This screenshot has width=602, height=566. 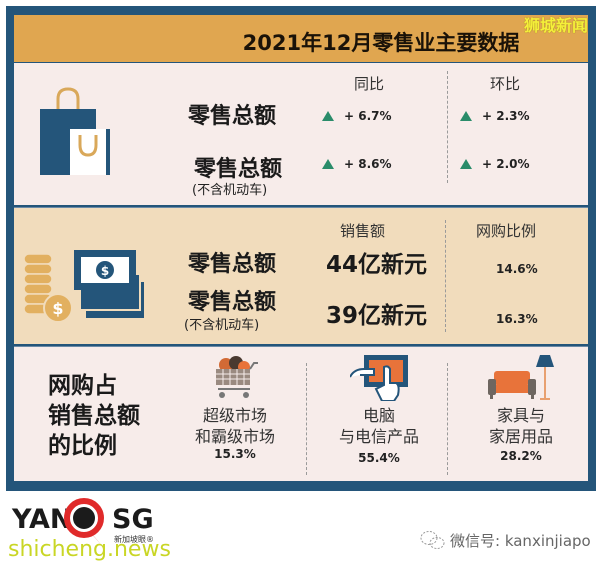 I want to click on logo-text-left: YAN, so click(x=42, y=519).